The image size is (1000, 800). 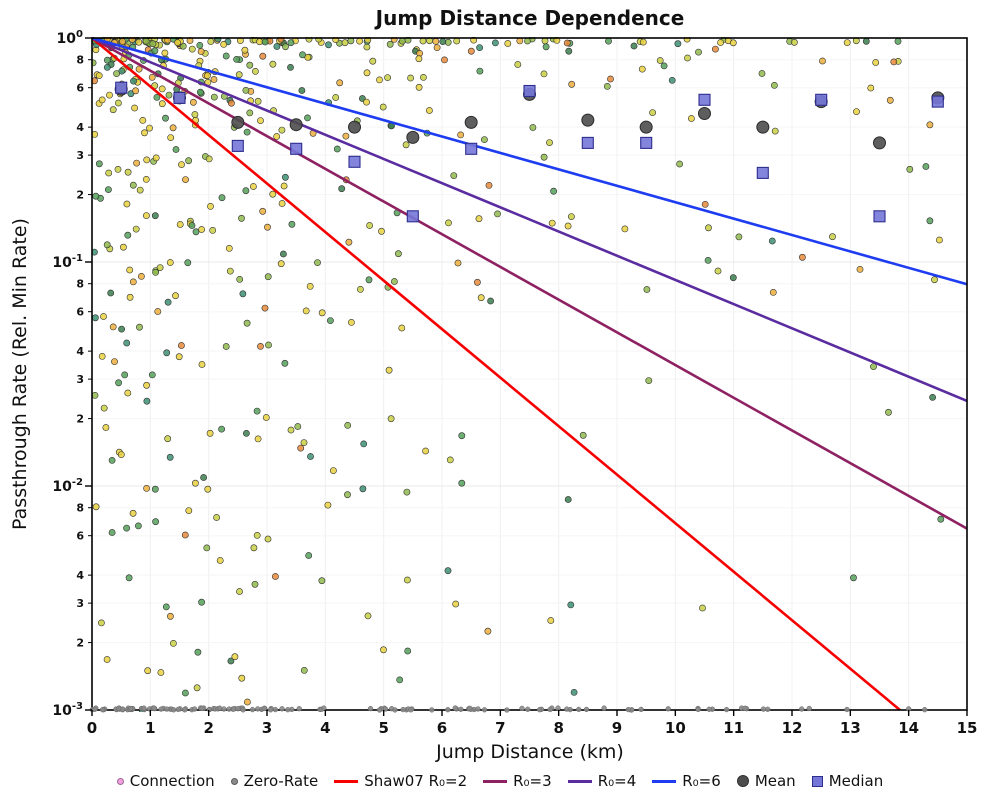 What do you see at coordinates (967, 728) in the screenshot?
I see `x-tick-label: 15` at bounding box center [967, 728].